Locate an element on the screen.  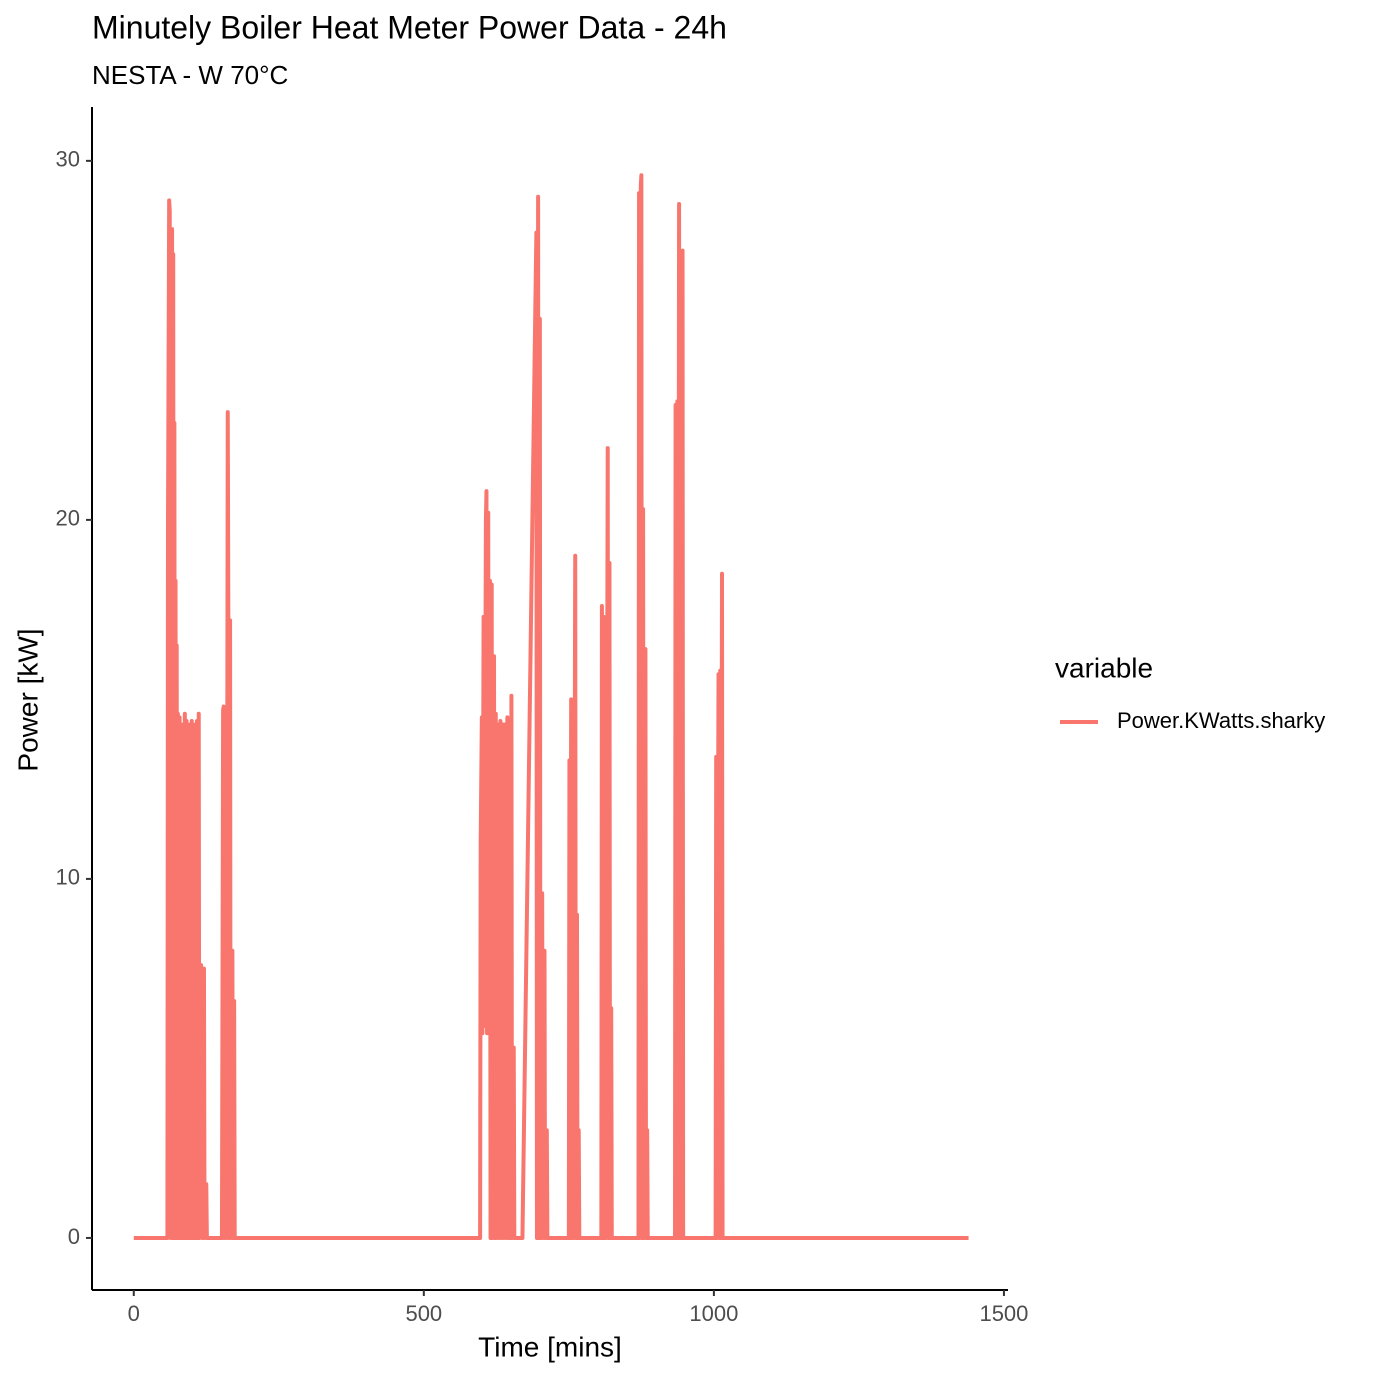
x-tick-label: 0 is located at coordinates (134, 1313).